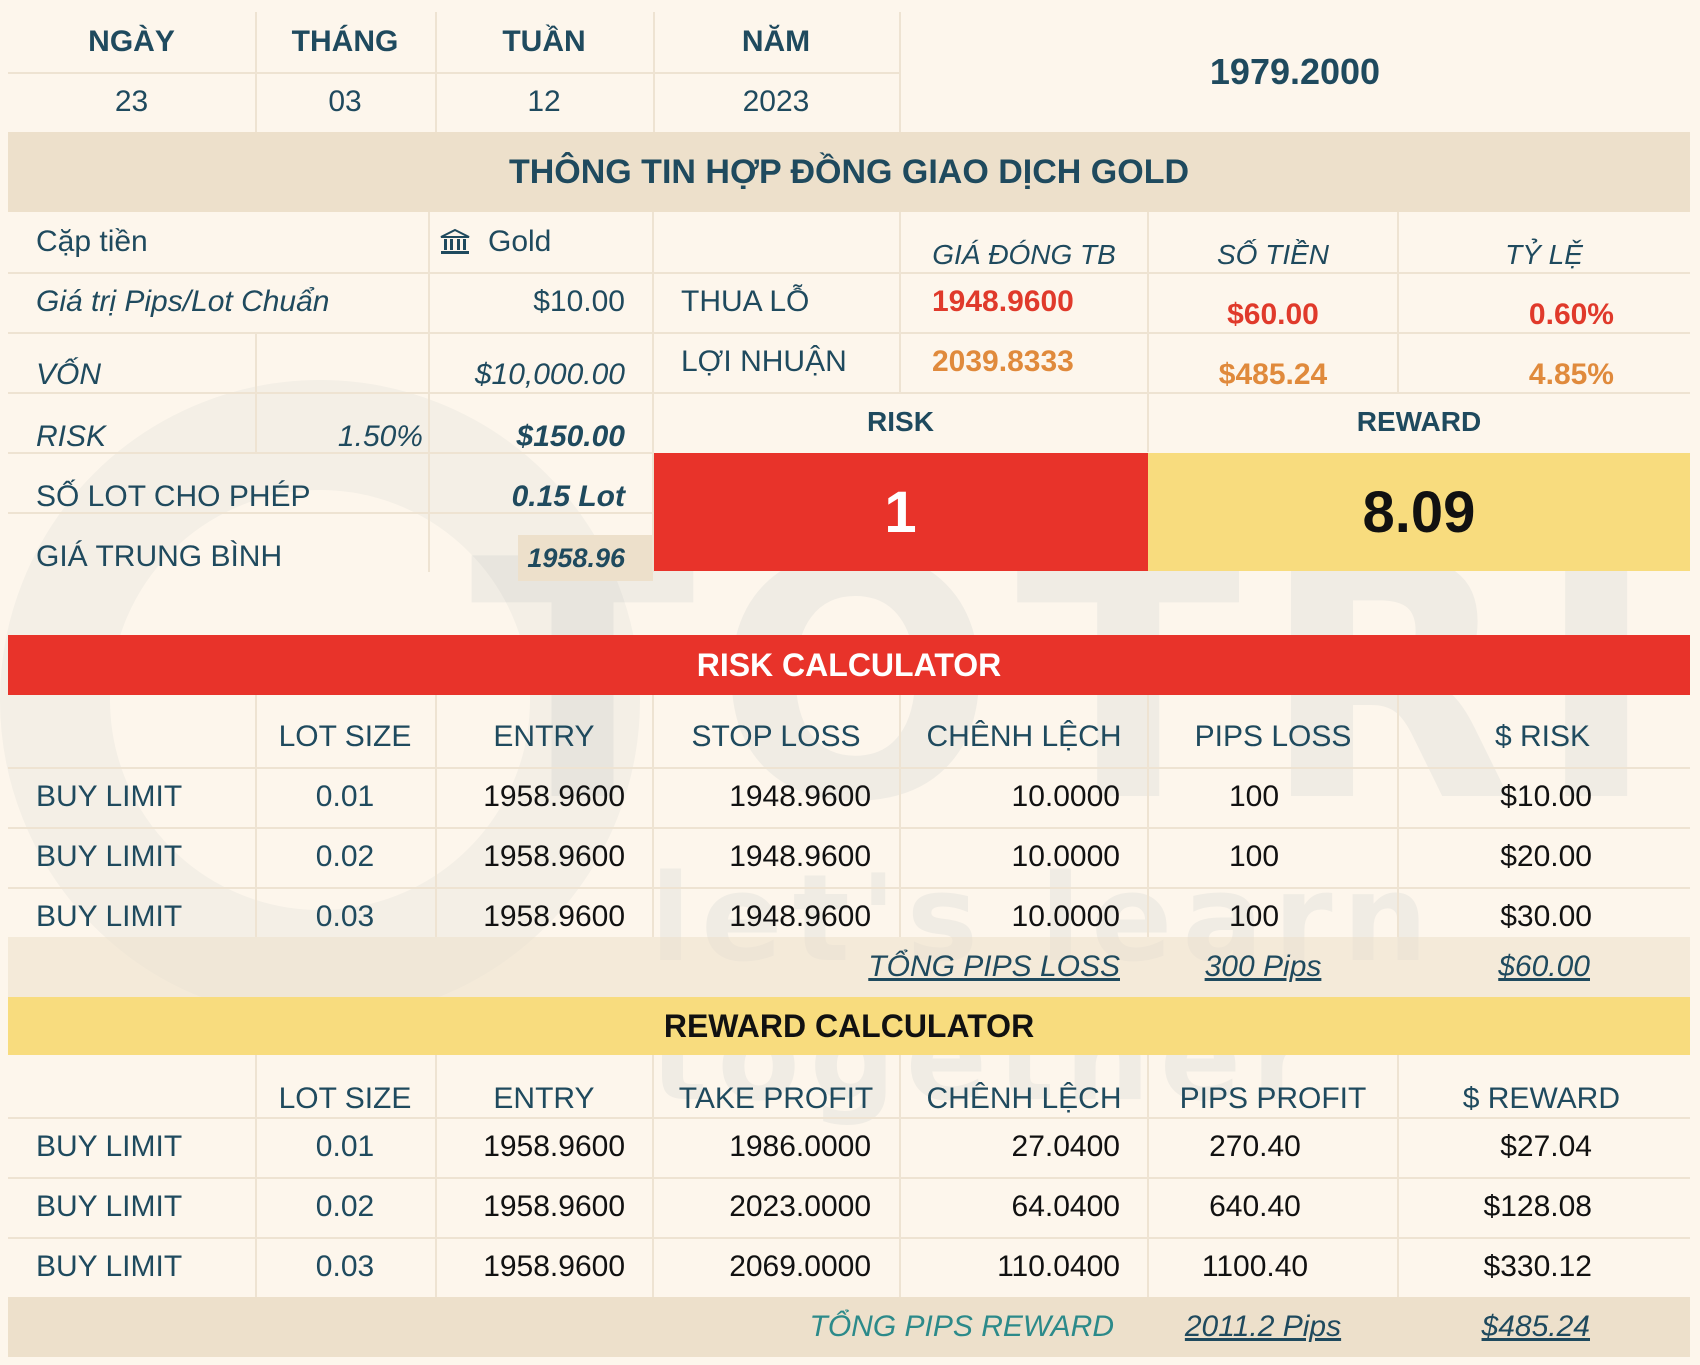 The width and height of the screenshot is (1700, 1365). Describe the element at coordinates (800, 856) in the screenshot. I see `risk-row-2-sl: 1948.9600` at that location.